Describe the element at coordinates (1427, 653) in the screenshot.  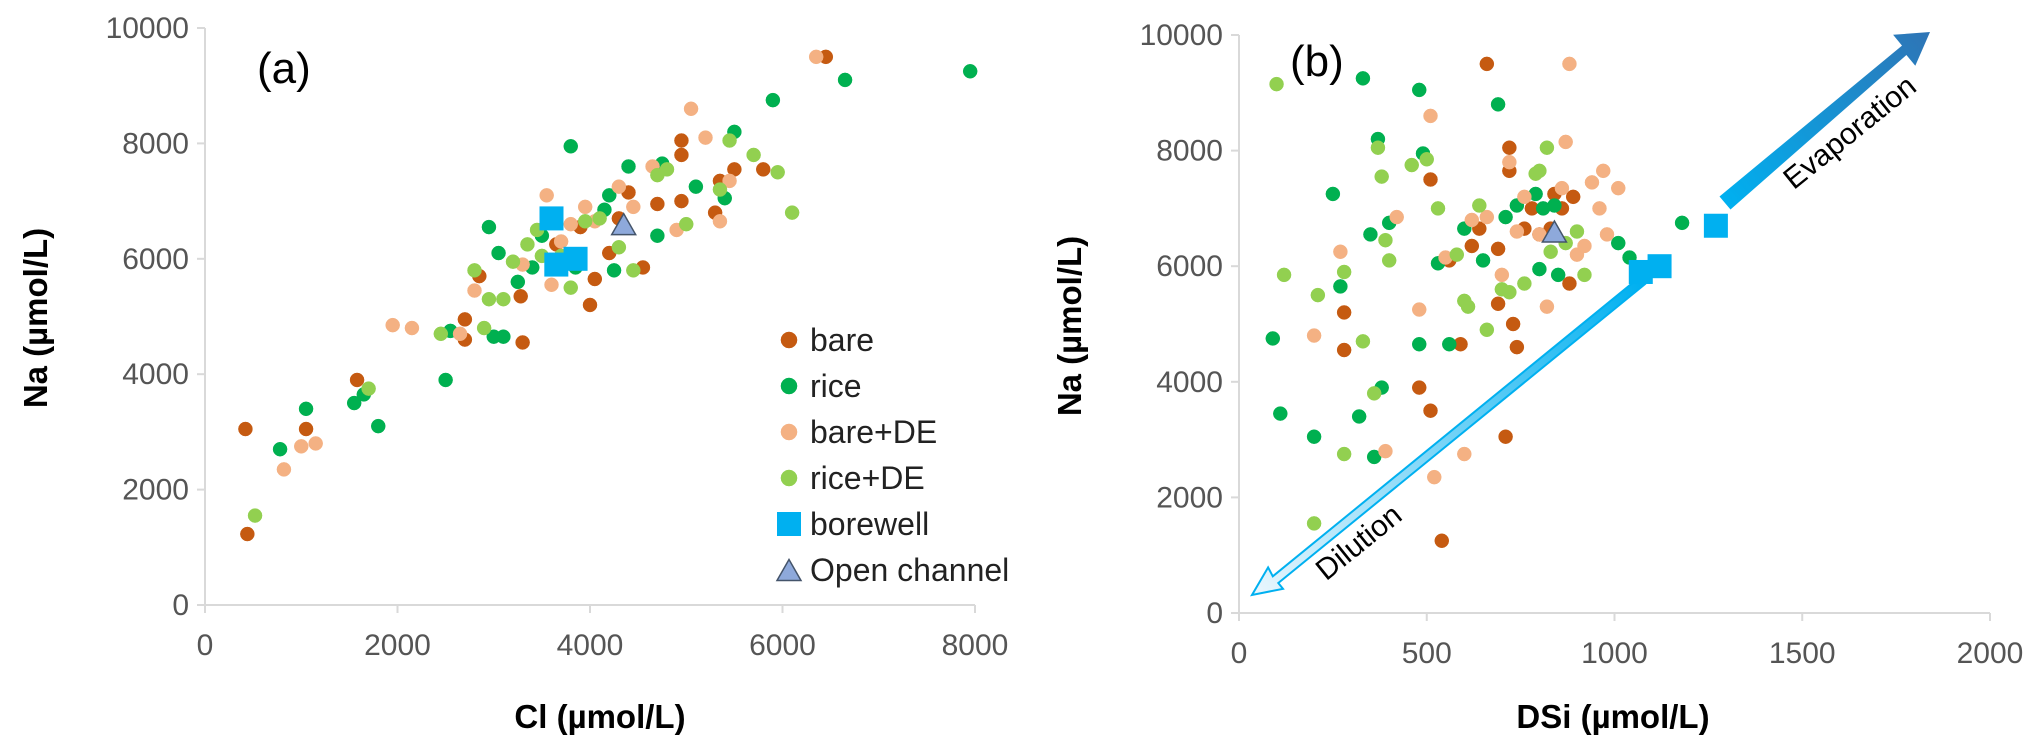
I see `chart-b-x-tick-label: 500` at that location.